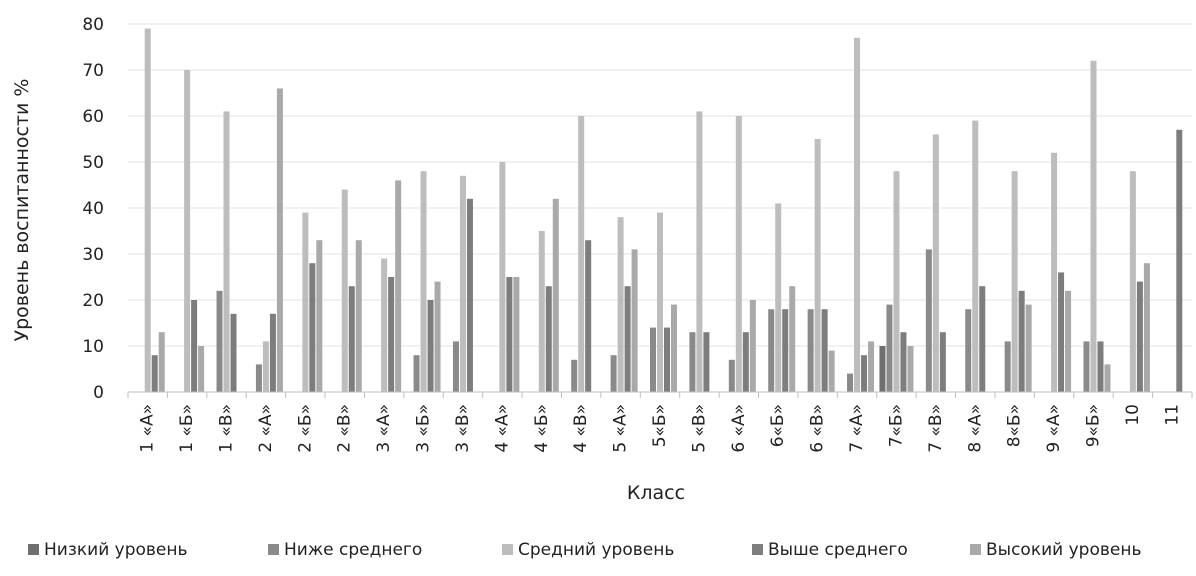 This screenshot has width=1196, height=576. What do you see at coordinates (1054, 428) in the screenshot?
I see `x-tick-label: 9 «А»` at bounding box center [1054, 428].